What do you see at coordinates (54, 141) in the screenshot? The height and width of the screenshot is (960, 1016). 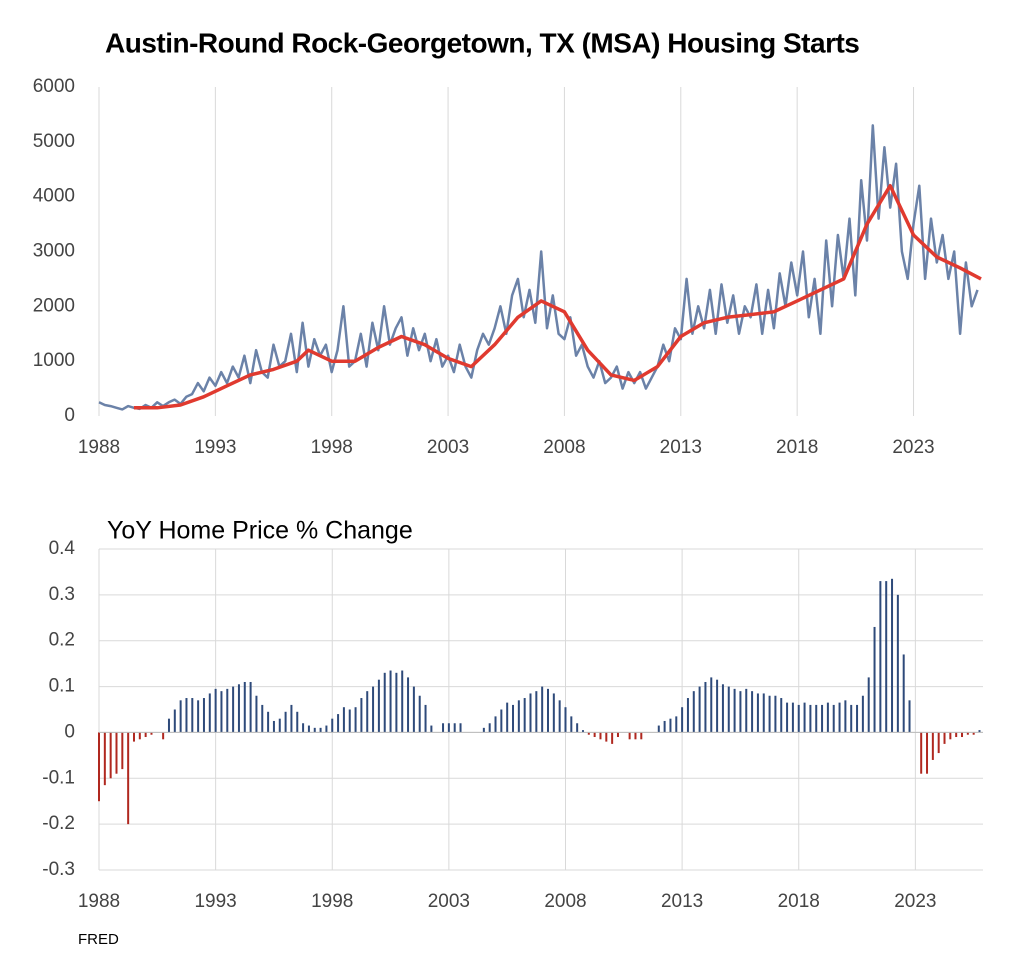 I see `y-tick-label: 5000` at bounding box center [54, 141].